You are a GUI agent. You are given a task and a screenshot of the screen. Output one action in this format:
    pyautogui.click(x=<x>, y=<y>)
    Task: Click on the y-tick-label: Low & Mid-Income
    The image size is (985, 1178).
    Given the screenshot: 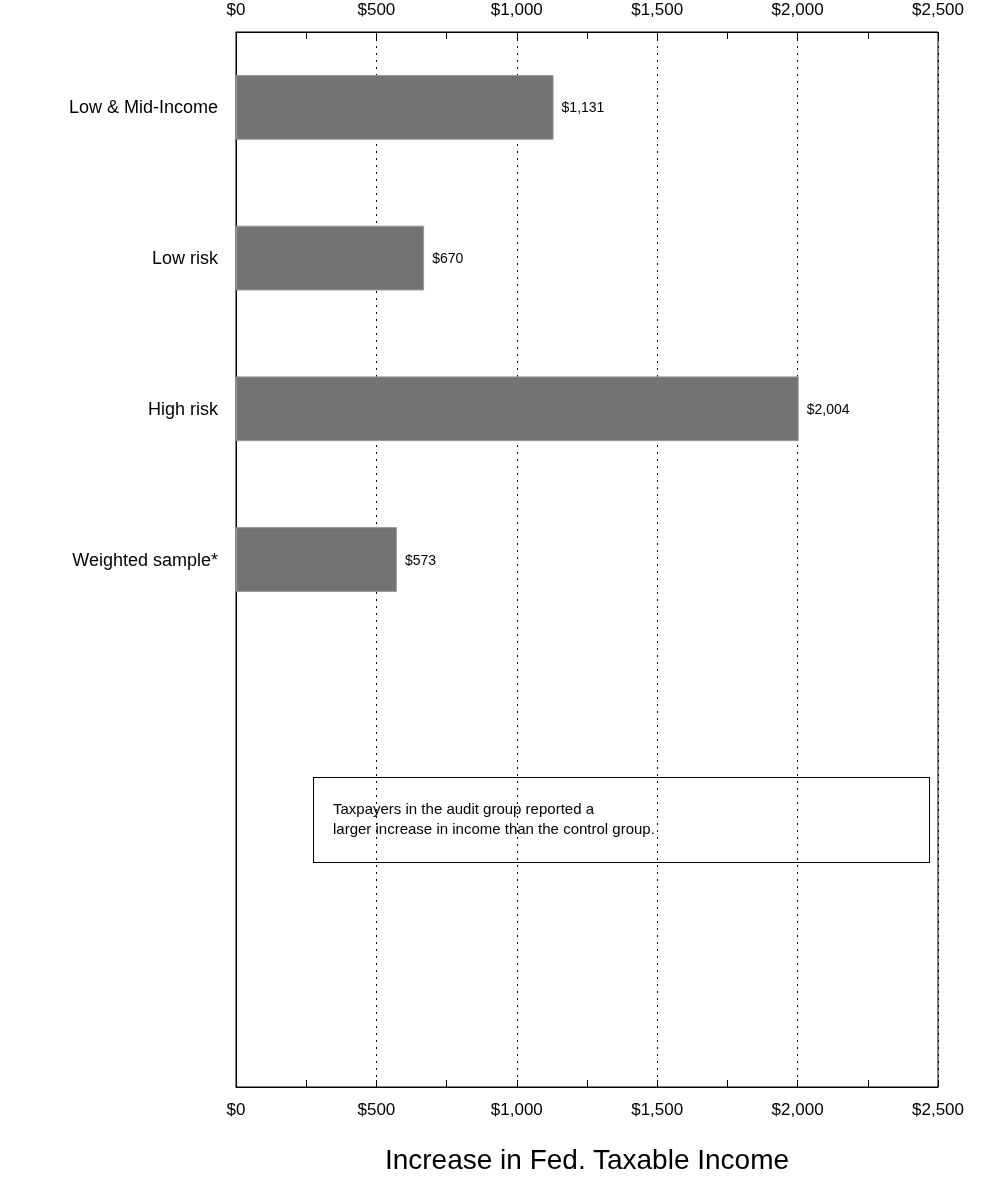 What is the action you would take?
    pyautogui.click(x=143, y=107)
    